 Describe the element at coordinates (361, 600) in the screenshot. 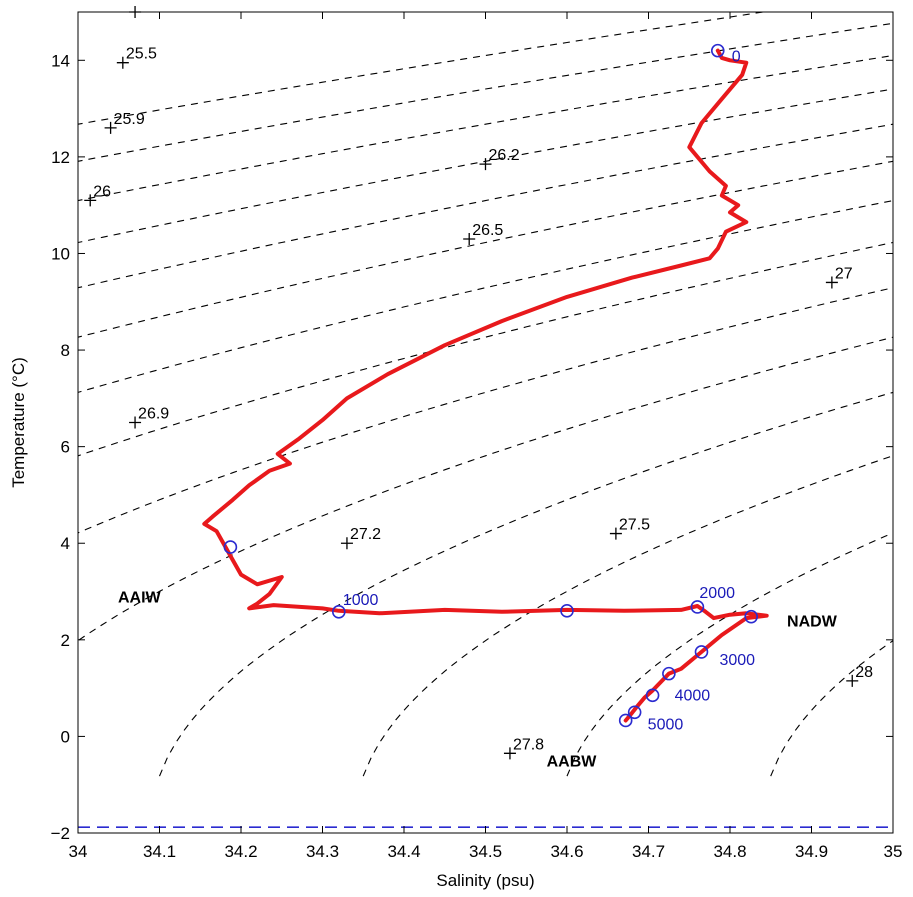

I see `depth-label: 1000` at that location.